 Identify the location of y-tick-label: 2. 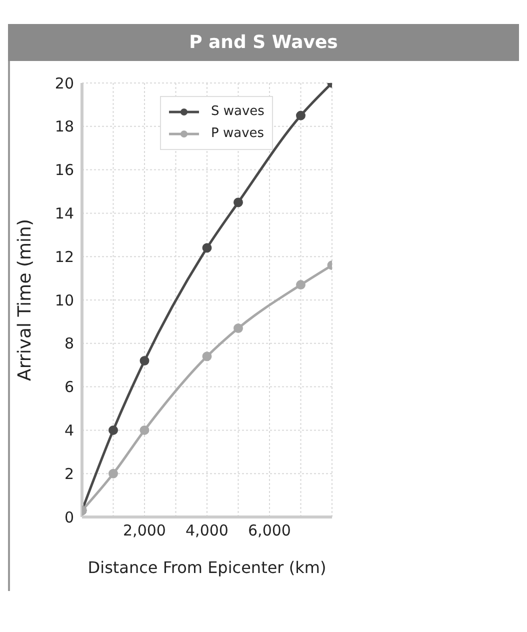
(69, 473).